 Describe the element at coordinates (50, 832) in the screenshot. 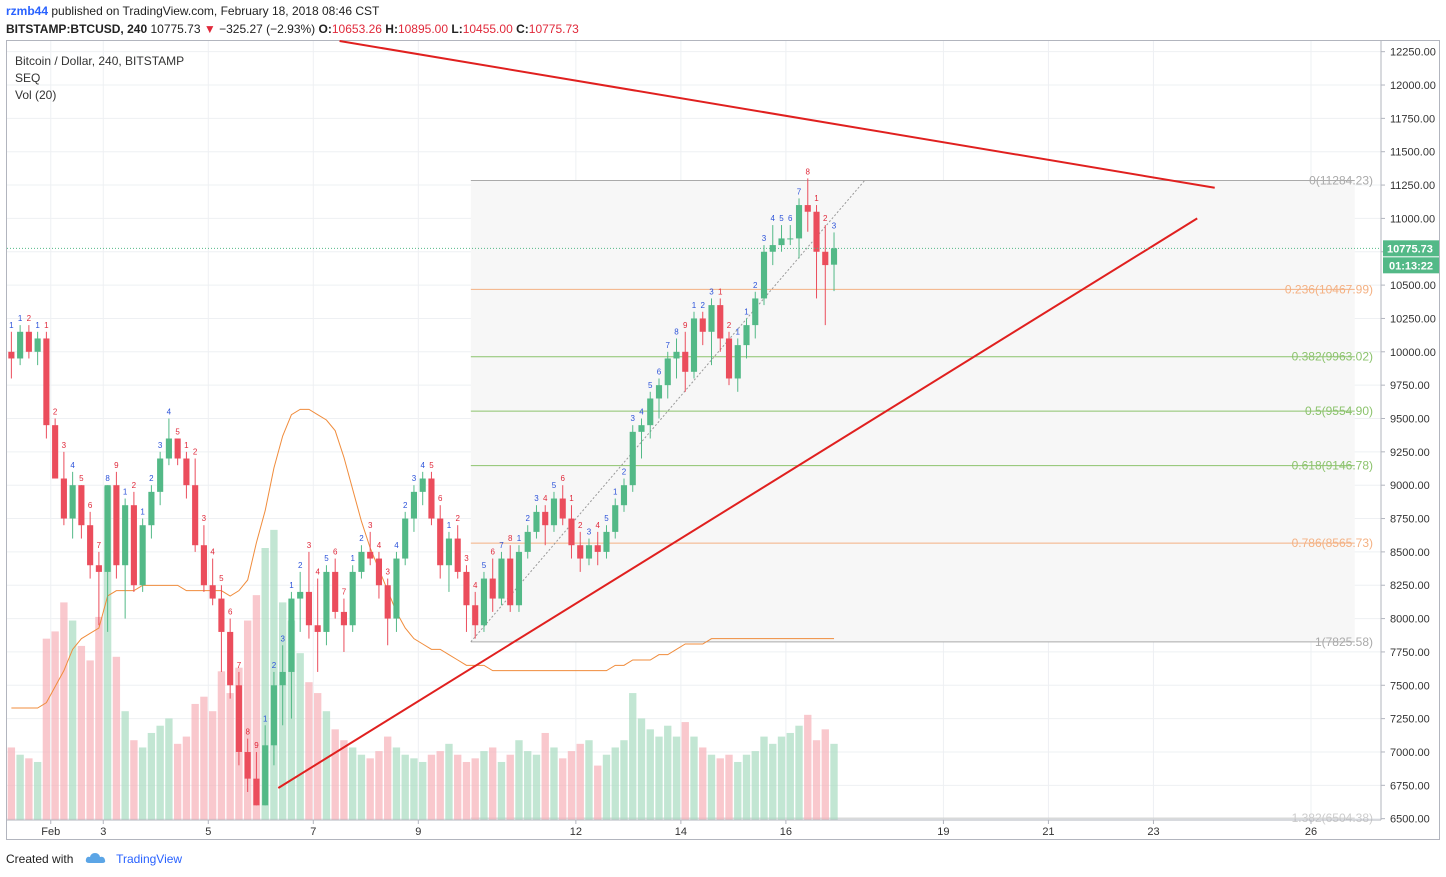

I see `time-axis-label: Feb` at that location.